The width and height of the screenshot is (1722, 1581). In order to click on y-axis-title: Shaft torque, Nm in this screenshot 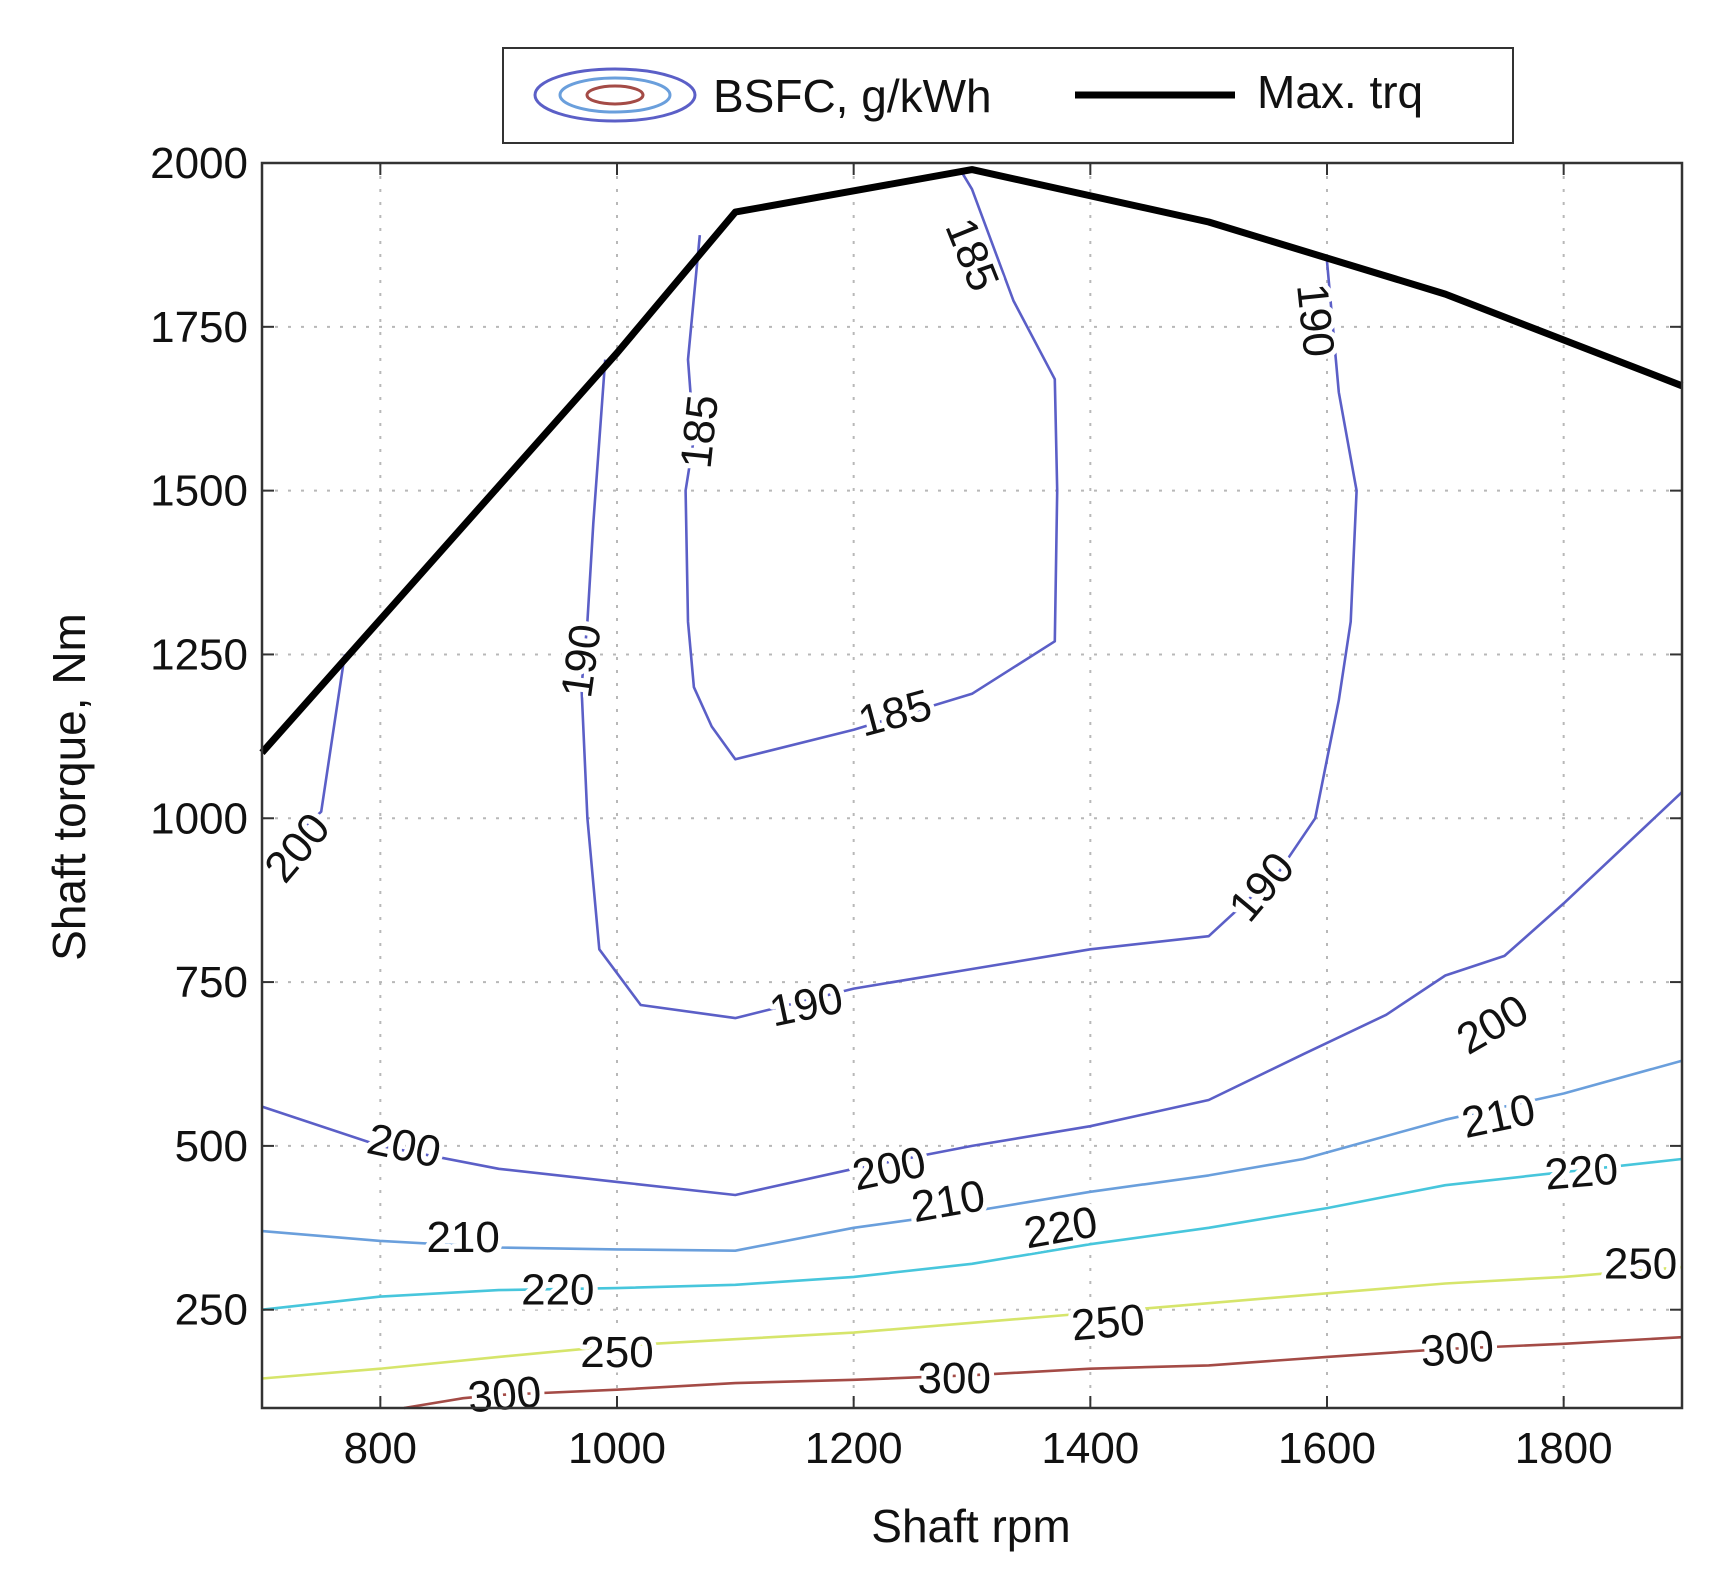, I will do `click(69, 787)`.